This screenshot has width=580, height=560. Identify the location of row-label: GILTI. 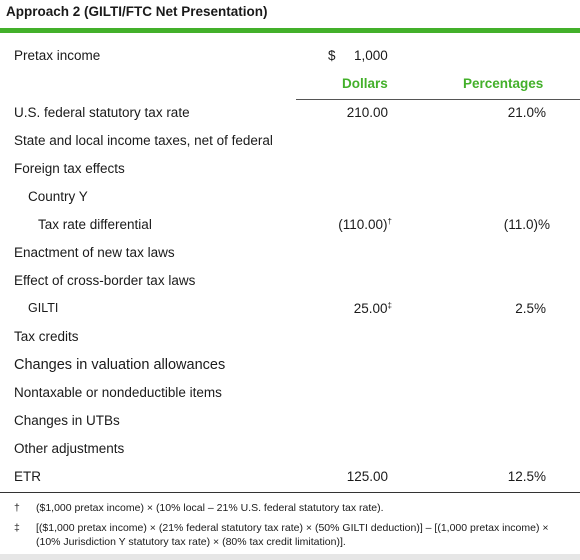
(43, 308).